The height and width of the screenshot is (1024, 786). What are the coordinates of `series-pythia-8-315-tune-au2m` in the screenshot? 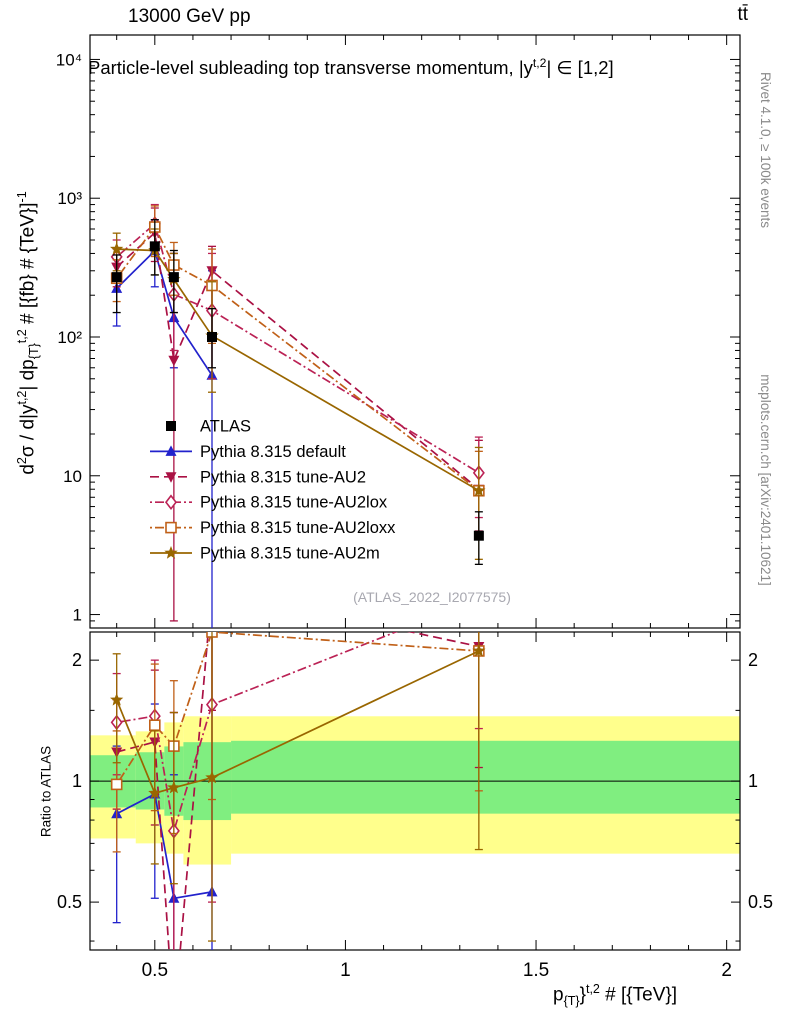 It's located at (298, 787).